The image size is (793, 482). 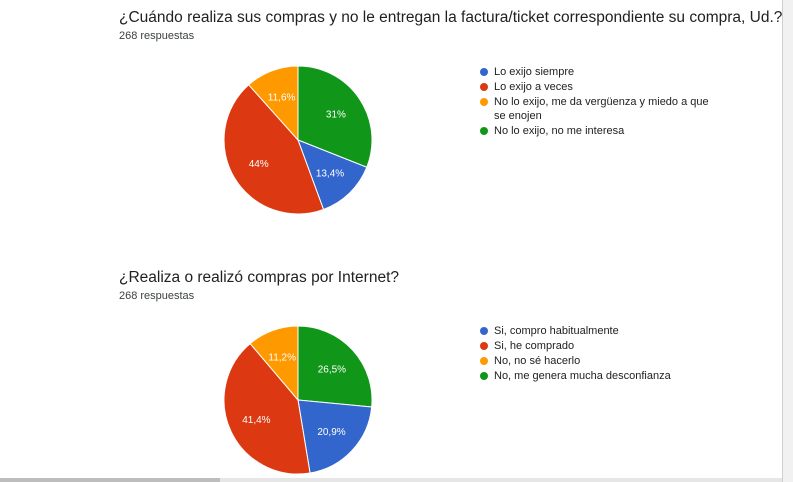 I want to click on chart-title: ¿Realiza o realizó compras por Internet?, so click(x=259, y=277).